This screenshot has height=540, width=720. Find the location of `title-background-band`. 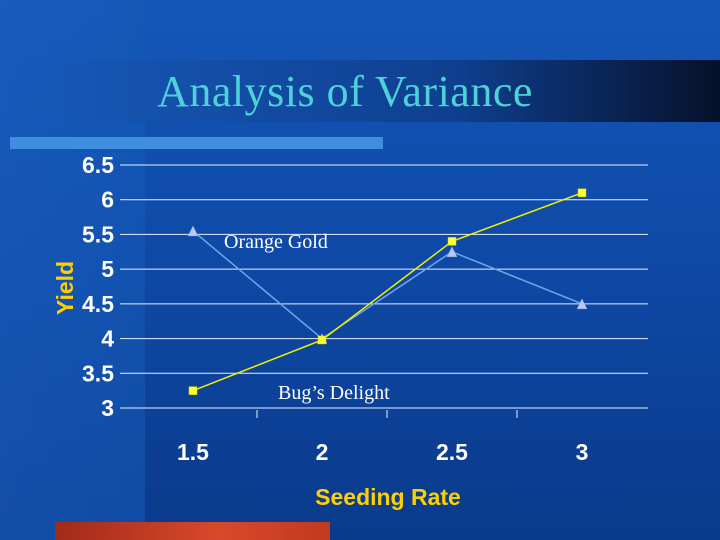

title-background-band is located at coordinates (390, 91).